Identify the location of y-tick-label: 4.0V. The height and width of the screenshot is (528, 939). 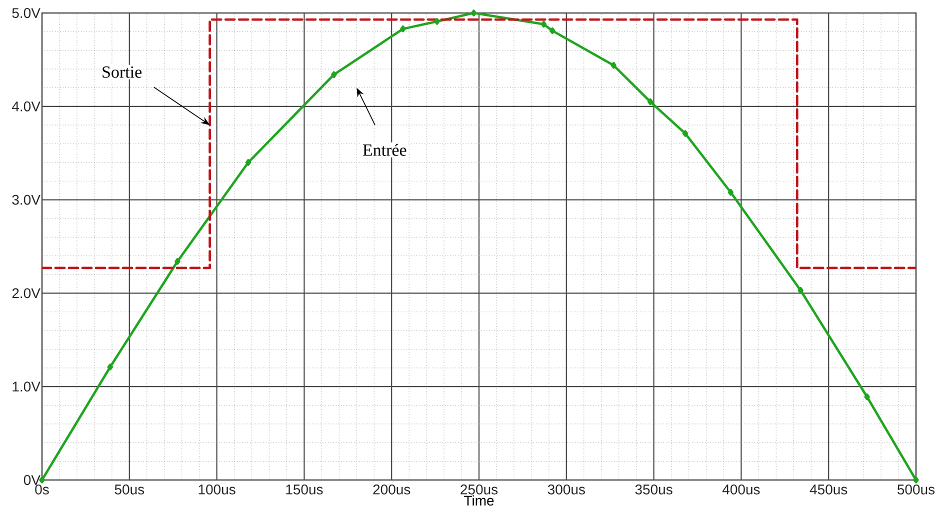
(26, 106).